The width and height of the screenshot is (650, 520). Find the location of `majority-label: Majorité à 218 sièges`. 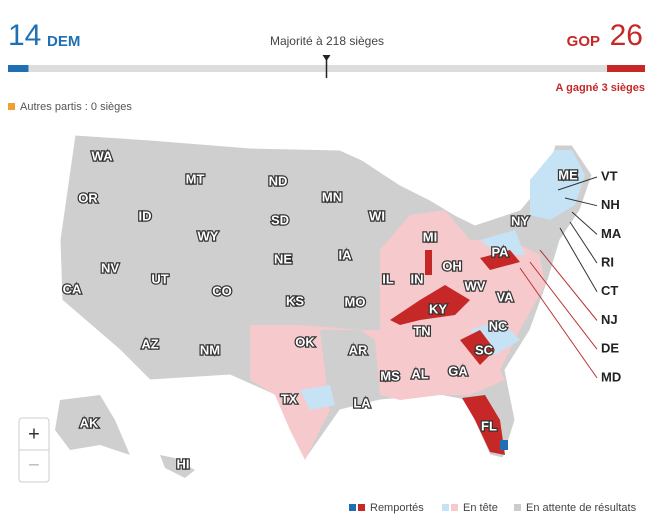

majority-label: Majorité à 218 sièges is located at coordinates (327, 41).